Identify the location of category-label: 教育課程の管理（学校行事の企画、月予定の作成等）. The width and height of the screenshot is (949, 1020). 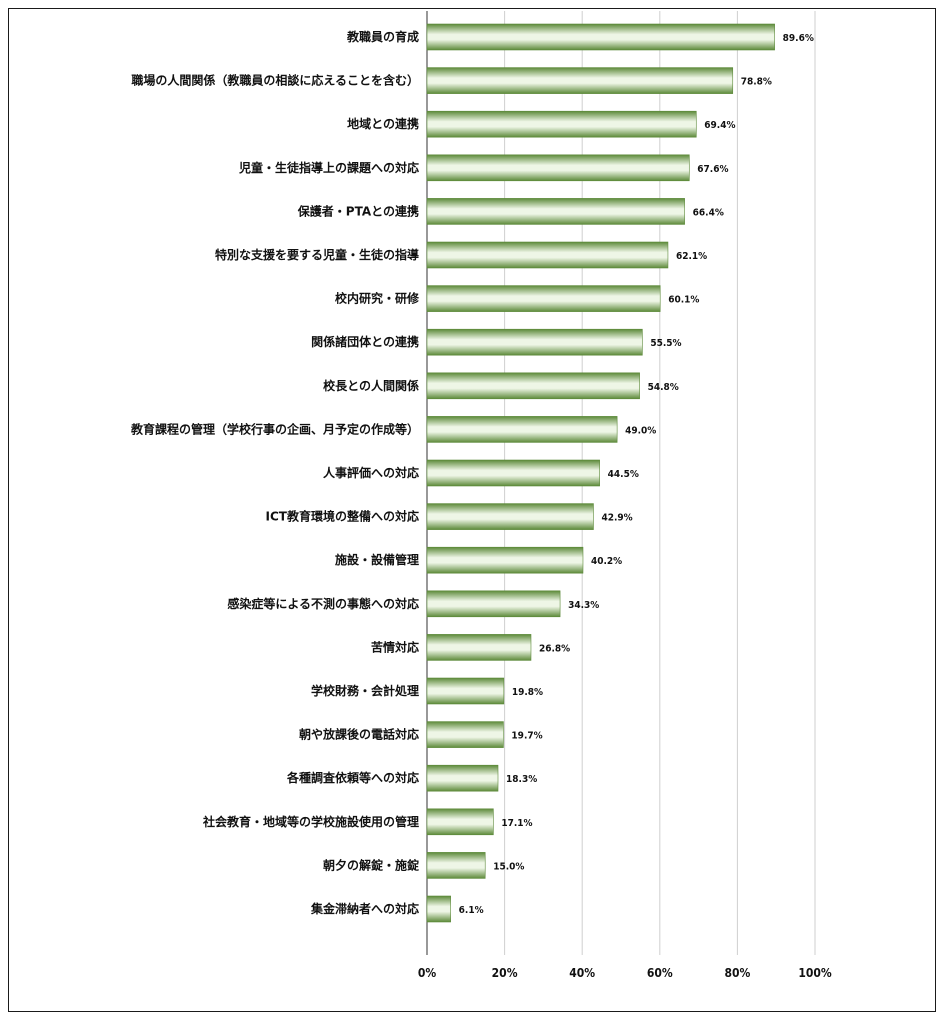
(274, 428).